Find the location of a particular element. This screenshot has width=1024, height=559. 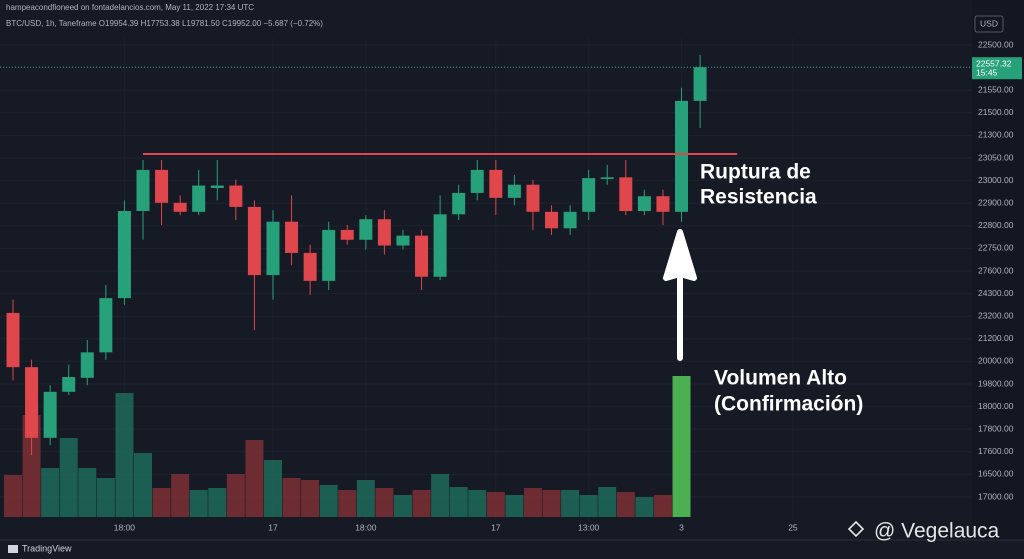

currency-box is located at coordinates (989, 24).